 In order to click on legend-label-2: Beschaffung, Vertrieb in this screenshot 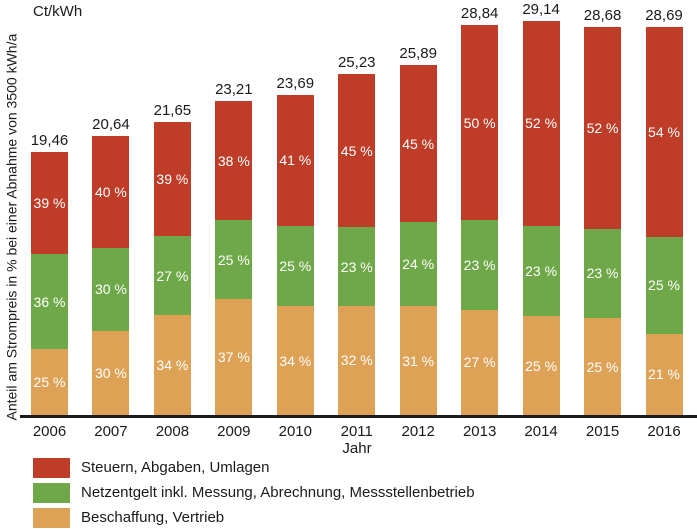, I will do `click(153, 517)`.